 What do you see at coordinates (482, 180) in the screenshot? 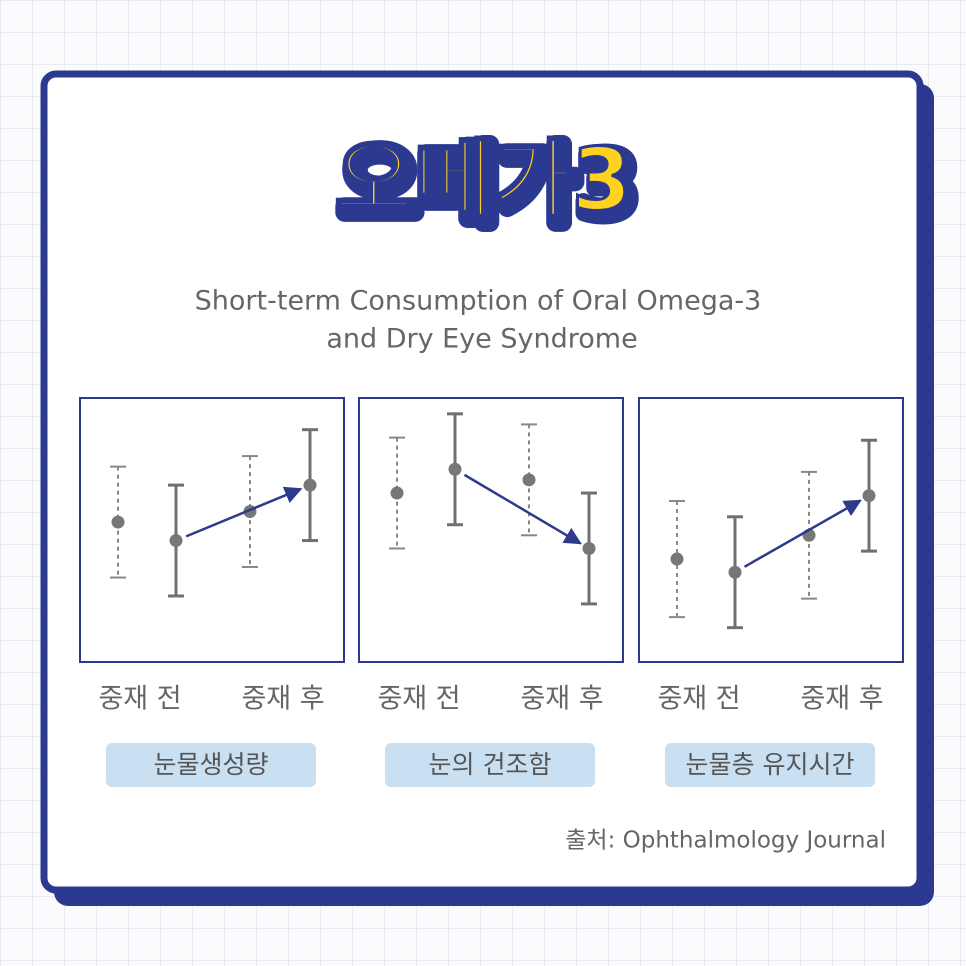
I see `title: 오메가3` at bounding box center [482, 180].